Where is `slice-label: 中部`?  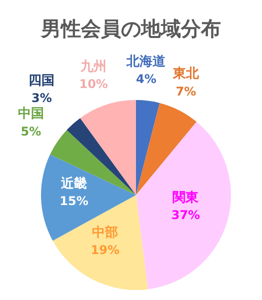
slice-label: 中部 is located at coordinates (105, 232).